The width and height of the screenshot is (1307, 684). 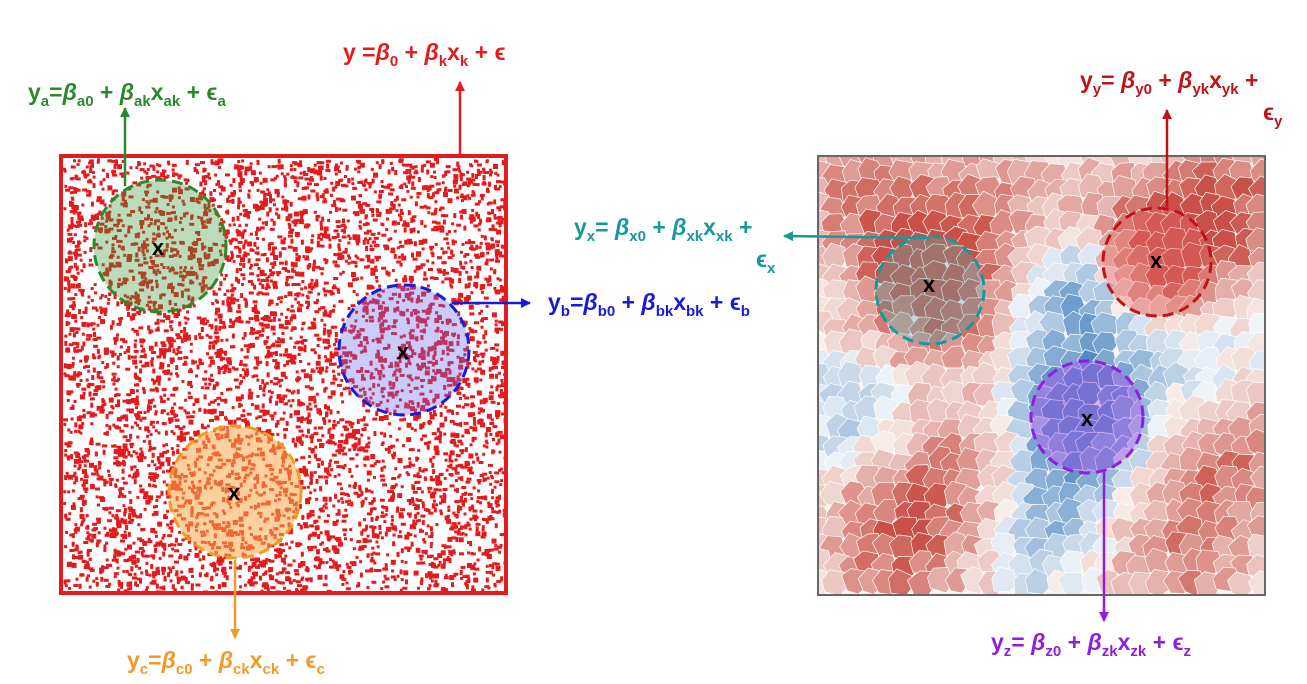 What do you see at coordinates (1091, 644) in the screenshot?
I see `equation-z: yz= βz0 + βzkxzk + ϵz` at bounding box center [1091, 644].